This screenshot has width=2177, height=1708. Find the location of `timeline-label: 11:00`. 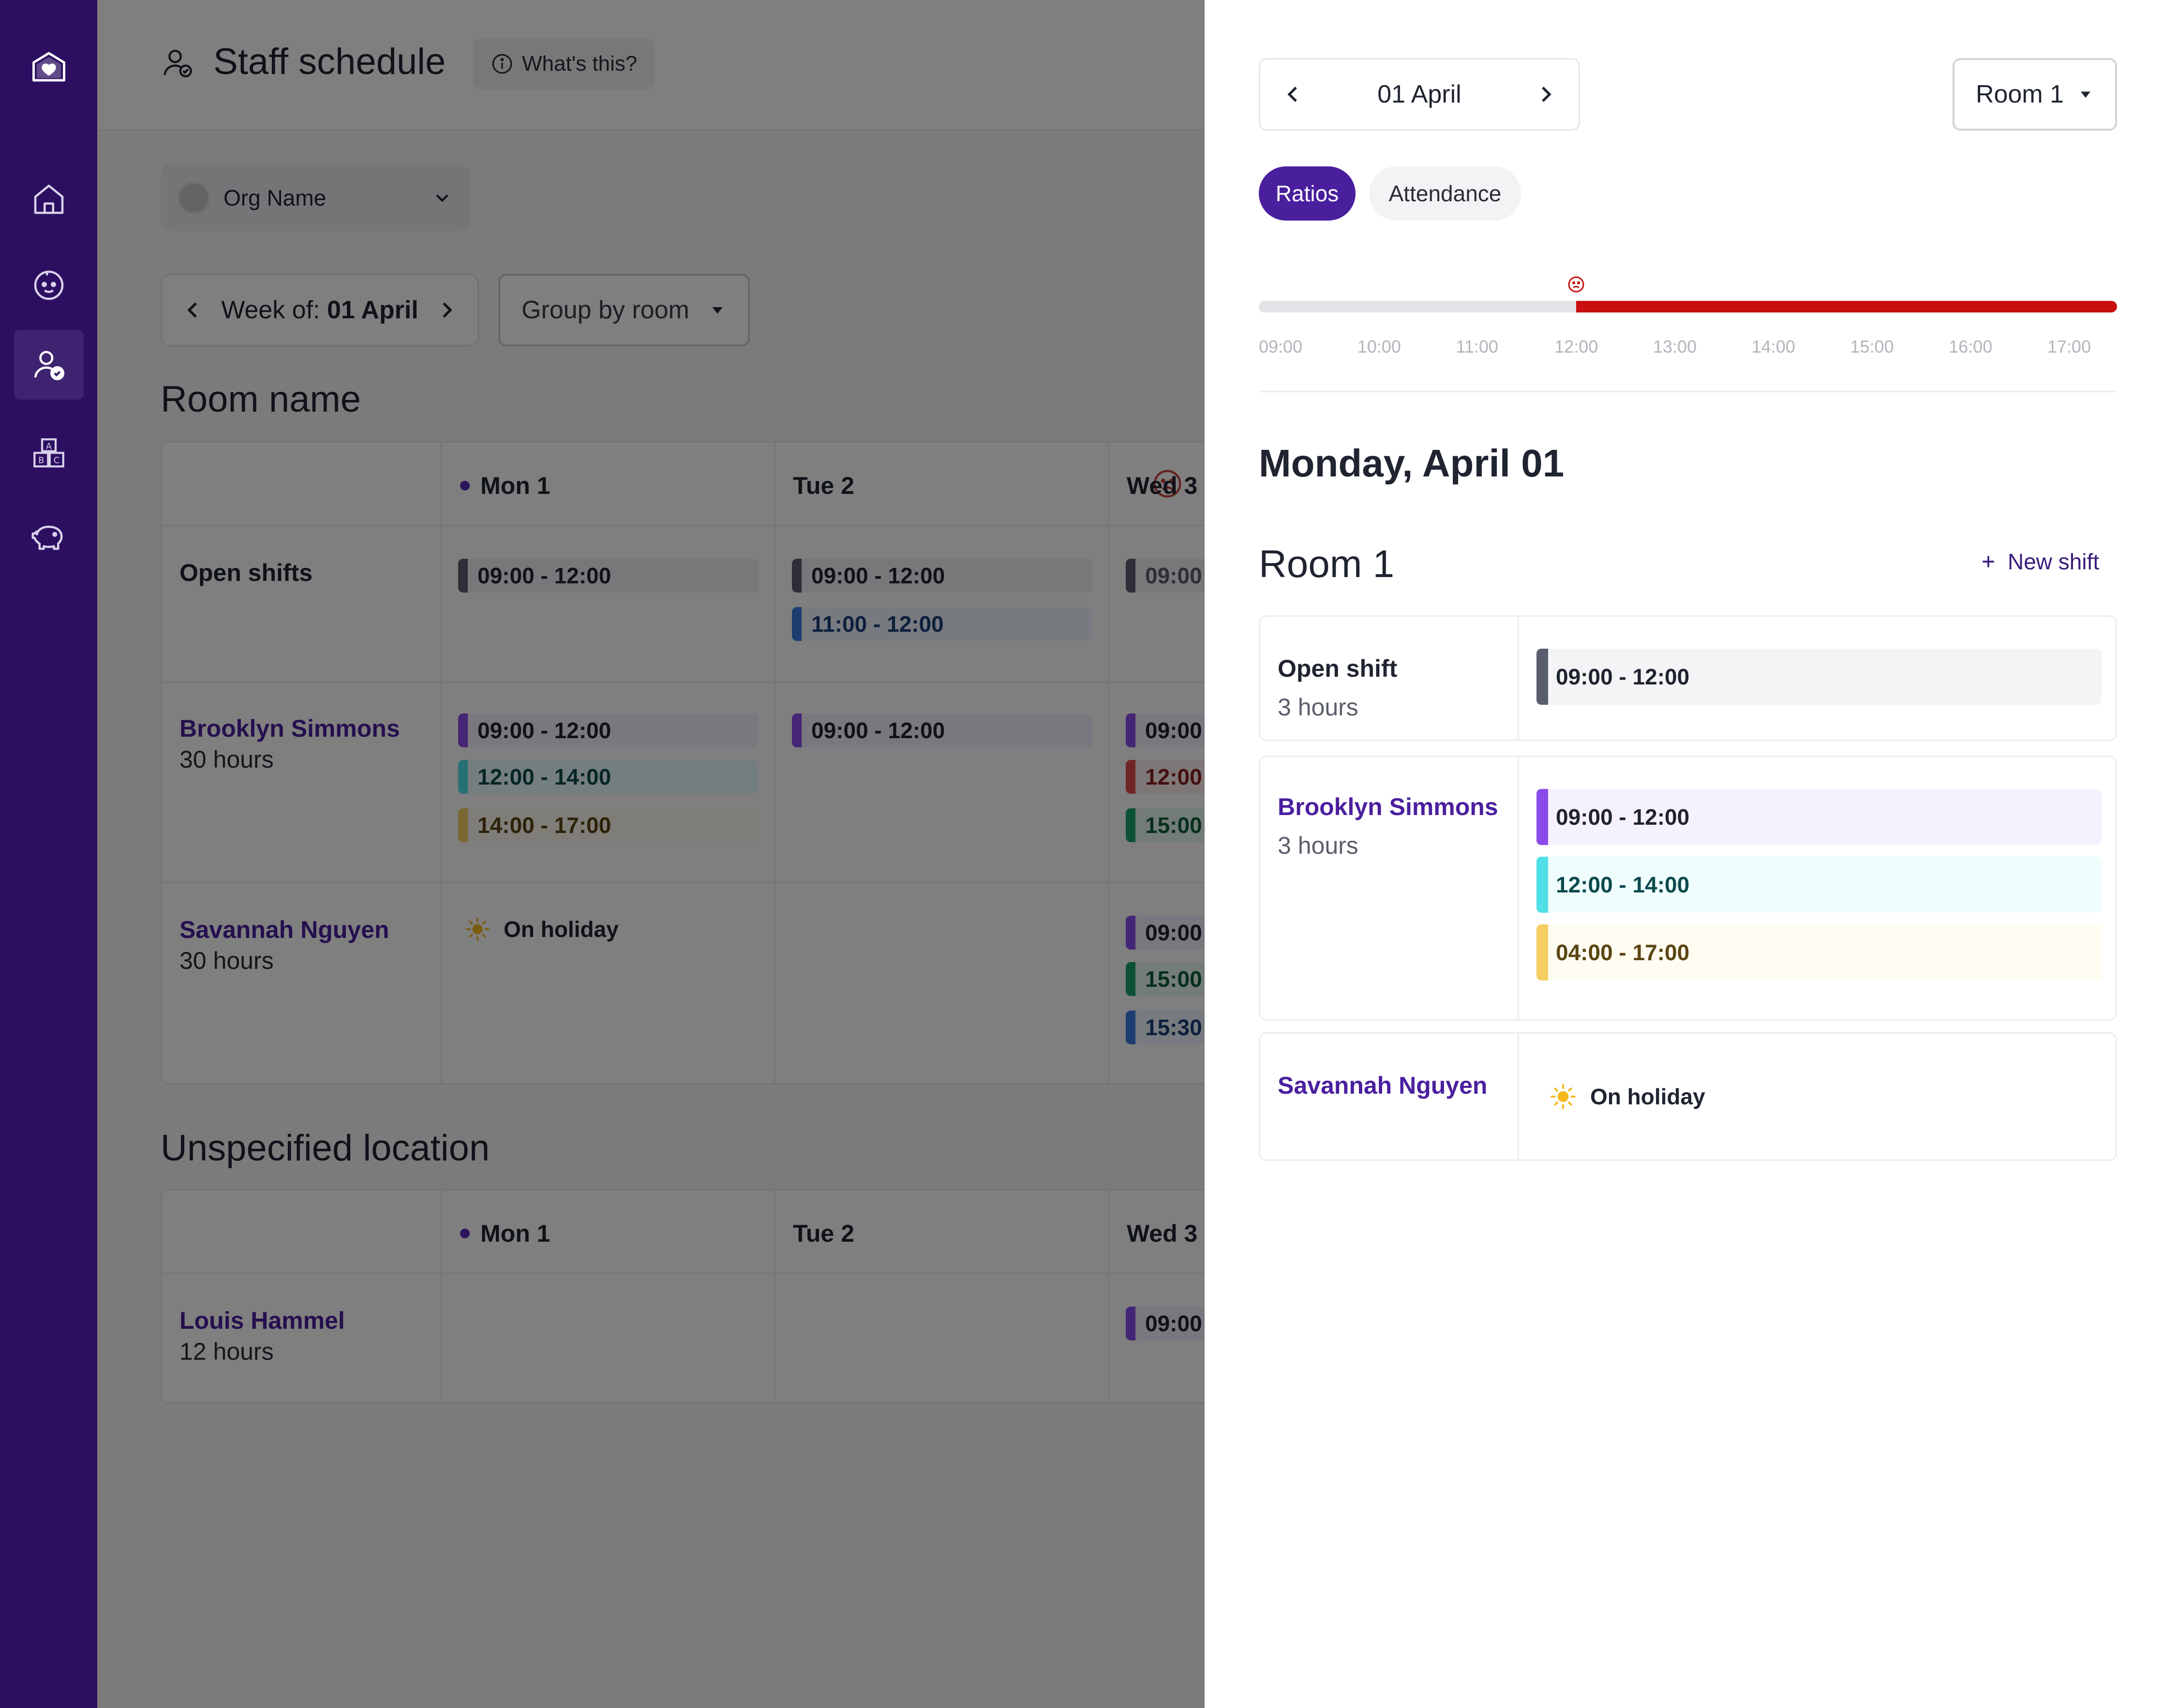

timeline-label: 11:00 is located at coordinates (1477, 346).